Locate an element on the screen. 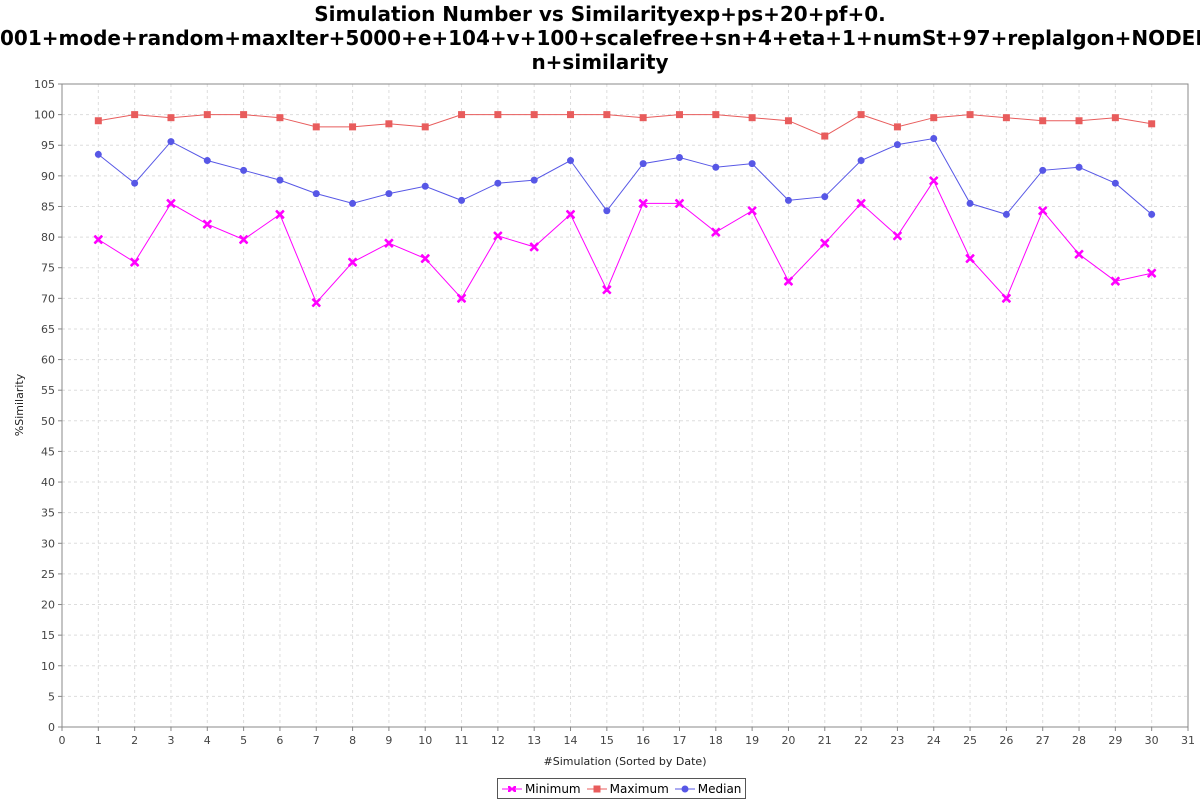 This screenshot has height=800, width=1200. x-tick-label: 5 is located at coordinates (243, 740).